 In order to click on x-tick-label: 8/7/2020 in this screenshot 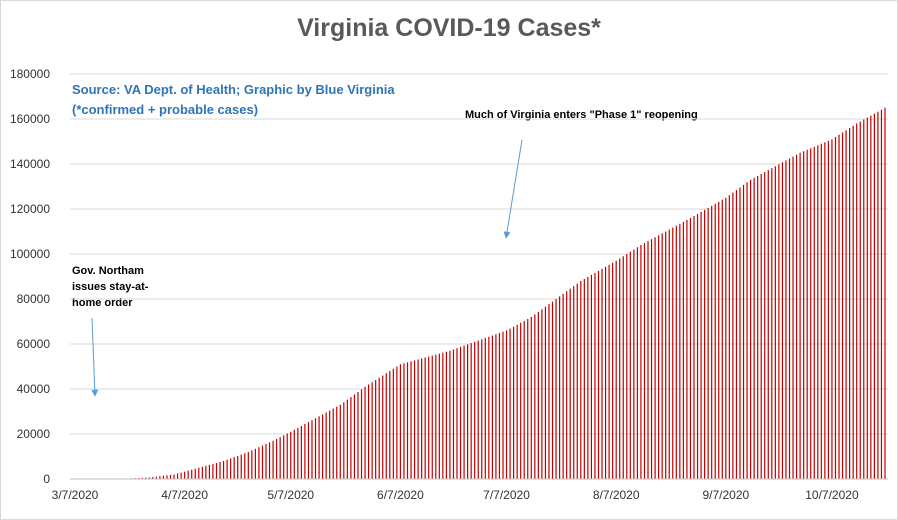, I will do `click(616, 495)`.